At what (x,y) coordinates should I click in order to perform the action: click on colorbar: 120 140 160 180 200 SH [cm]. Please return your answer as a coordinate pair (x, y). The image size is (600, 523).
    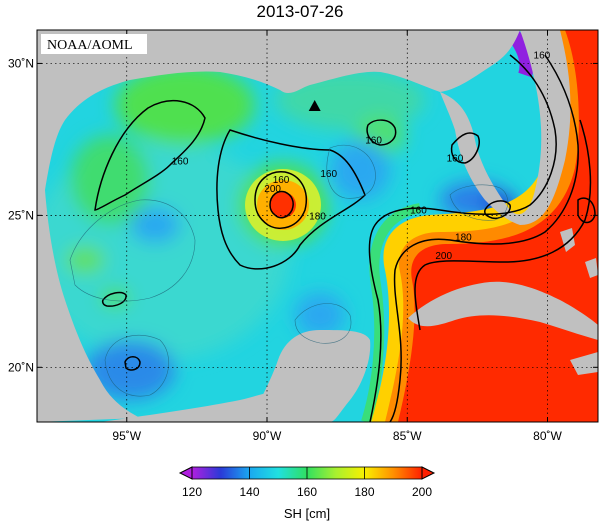
    Looking at the image, I should click on (307, 493).